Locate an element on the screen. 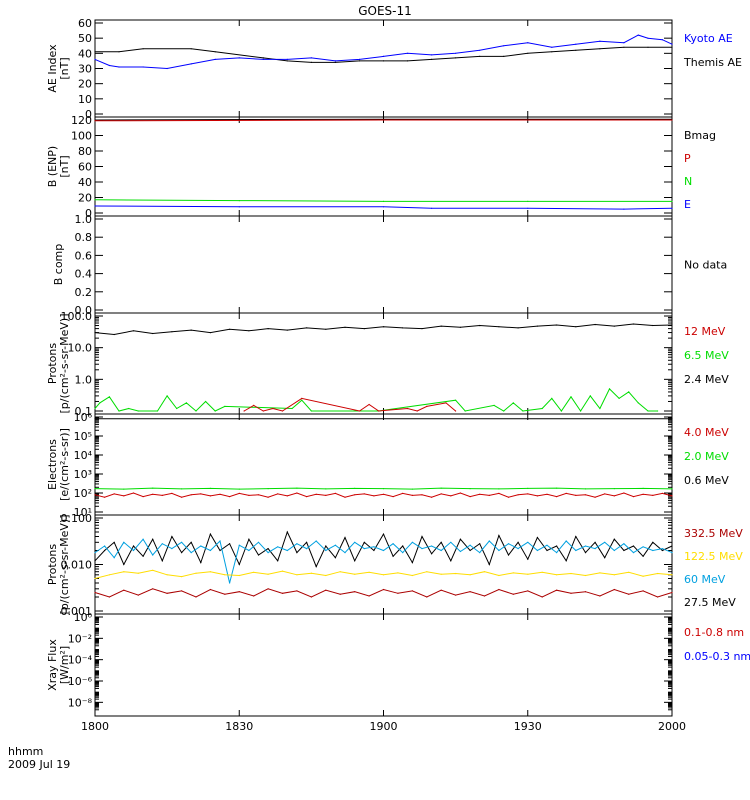  y-tick-label: 0 is located at coordinates (88, 213).